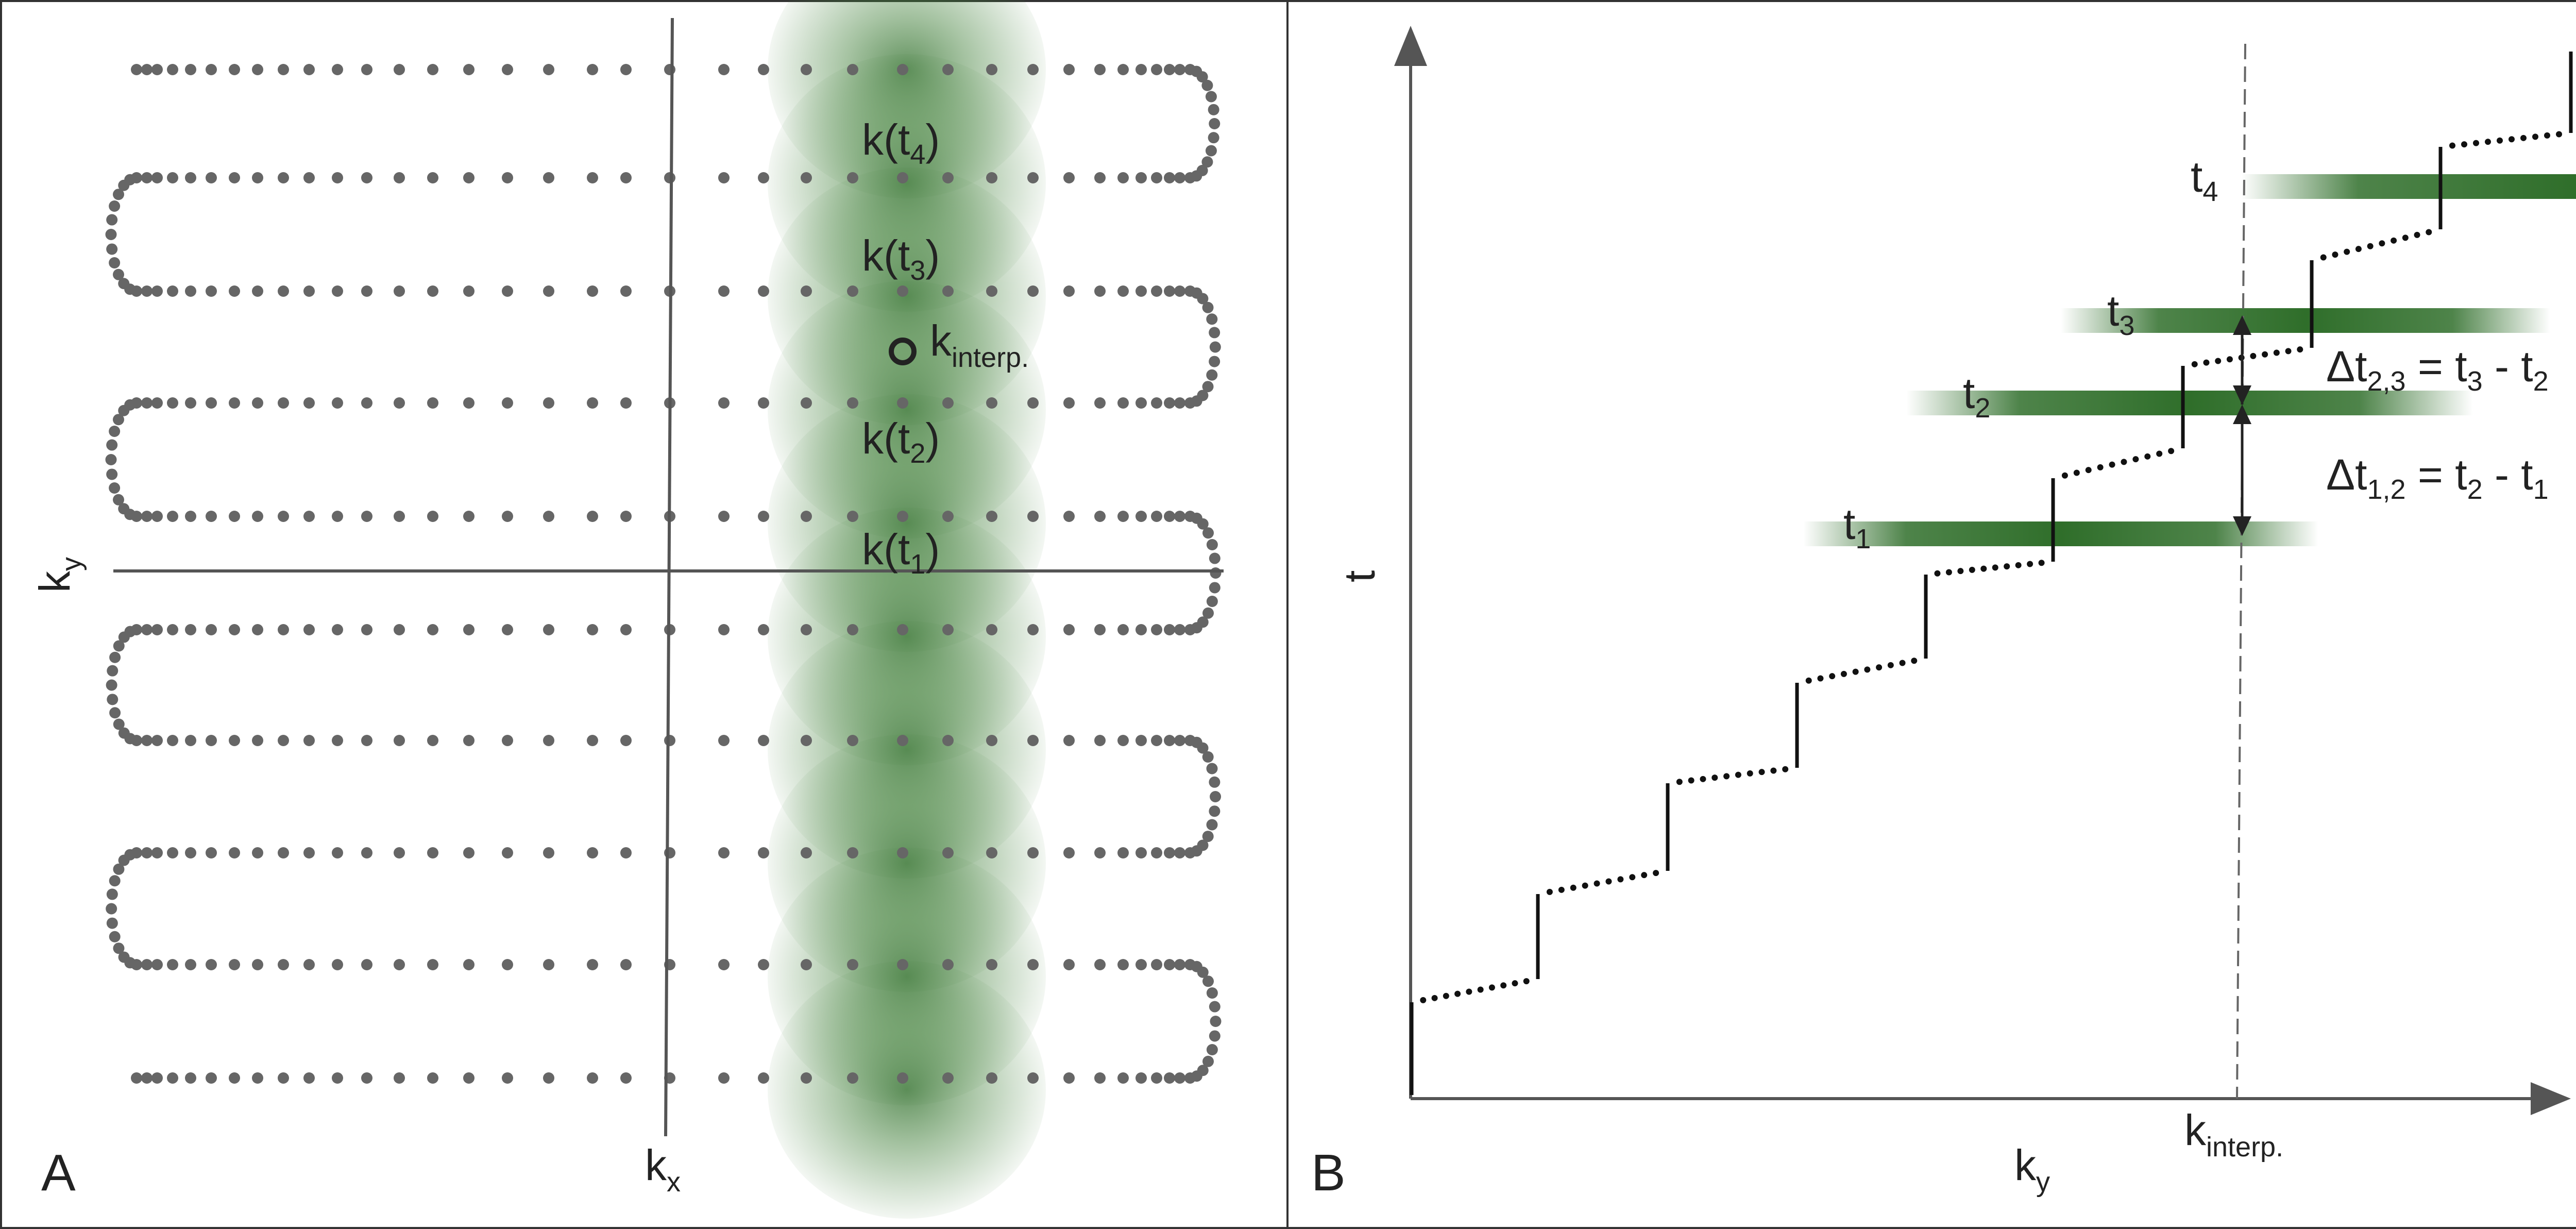 Image resolution: width=2576 pixels, height=1229 pixels. What do you see at coordinates (901, 142) in the screenshot?
I see `sample-label-k-t4: k(t4)` at bounding box center [901, 142].